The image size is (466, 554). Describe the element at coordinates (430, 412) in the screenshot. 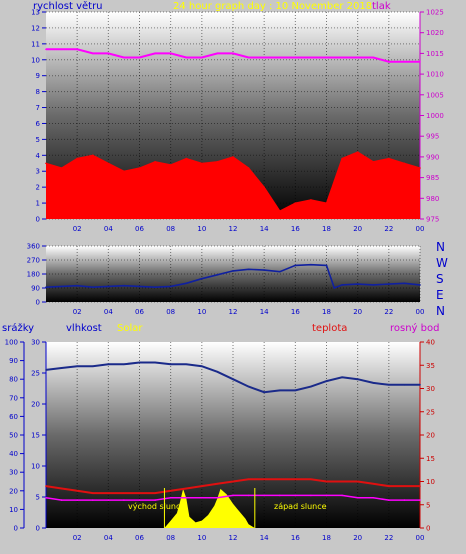

I see `temperature-y-tick: 25` at that location.